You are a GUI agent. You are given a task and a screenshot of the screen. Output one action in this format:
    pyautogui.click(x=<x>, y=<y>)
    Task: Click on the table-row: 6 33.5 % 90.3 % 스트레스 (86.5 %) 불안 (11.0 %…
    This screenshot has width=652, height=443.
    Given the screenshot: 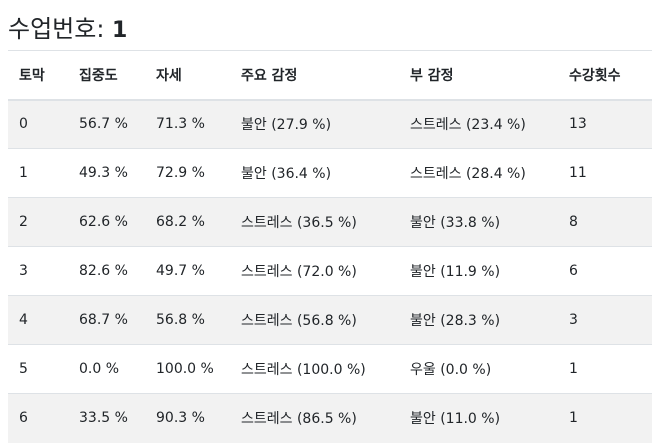 What is the action you would take?
    pyautogui.click(x=330, y=418)
    